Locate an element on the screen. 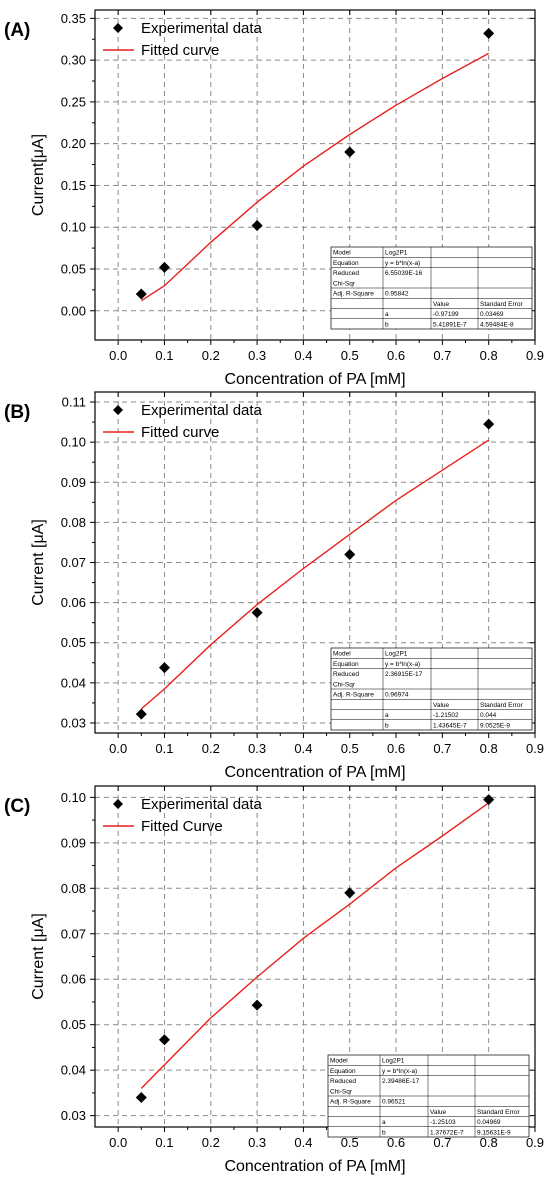 This screenshot has width=550, height=1201. y-tick-label: 0.04 is located at coordinates (73, 682).